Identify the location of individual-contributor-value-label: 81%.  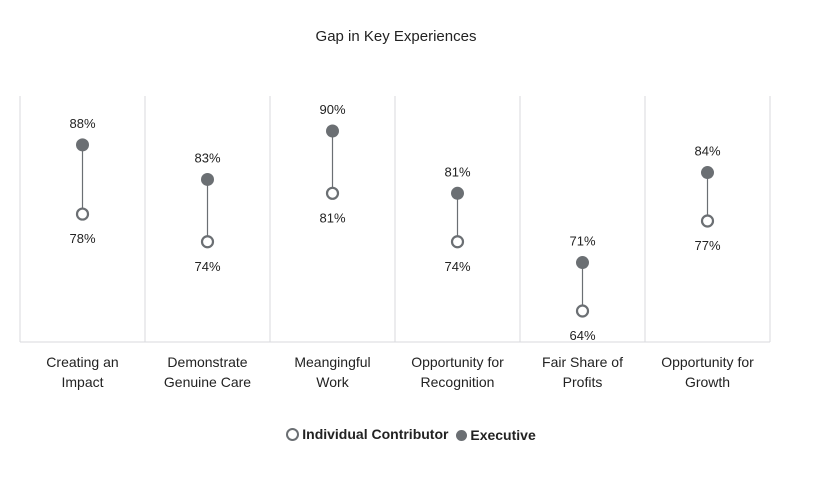
(332, 217).